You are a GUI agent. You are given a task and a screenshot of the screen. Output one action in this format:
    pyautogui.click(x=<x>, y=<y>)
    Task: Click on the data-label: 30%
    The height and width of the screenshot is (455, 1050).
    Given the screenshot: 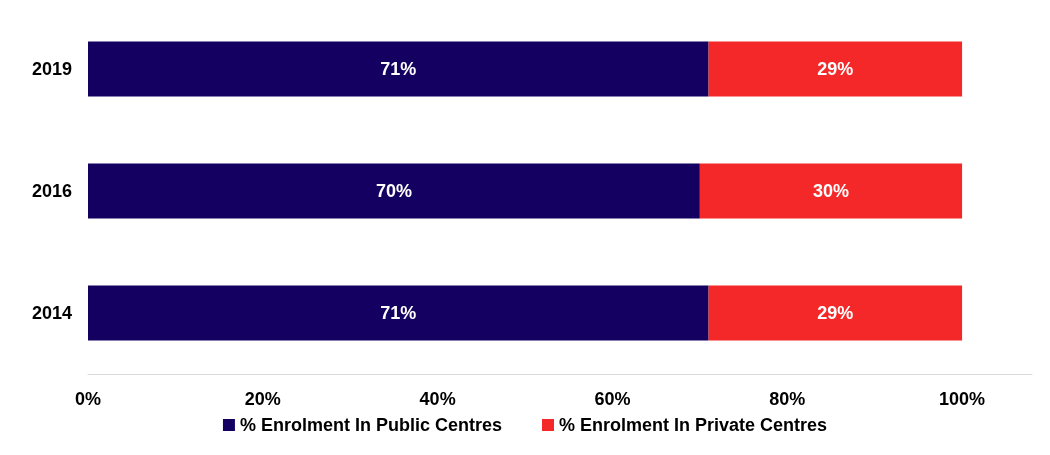 What is the action you would take?
    pyautogui.click(x=830, y=191)
    